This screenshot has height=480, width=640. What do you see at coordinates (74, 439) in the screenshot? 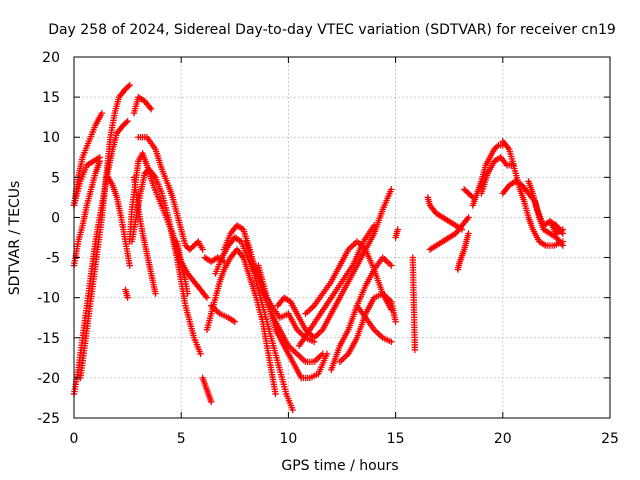
I see `x-tick-label: 0` at bounding box center [74, 439].